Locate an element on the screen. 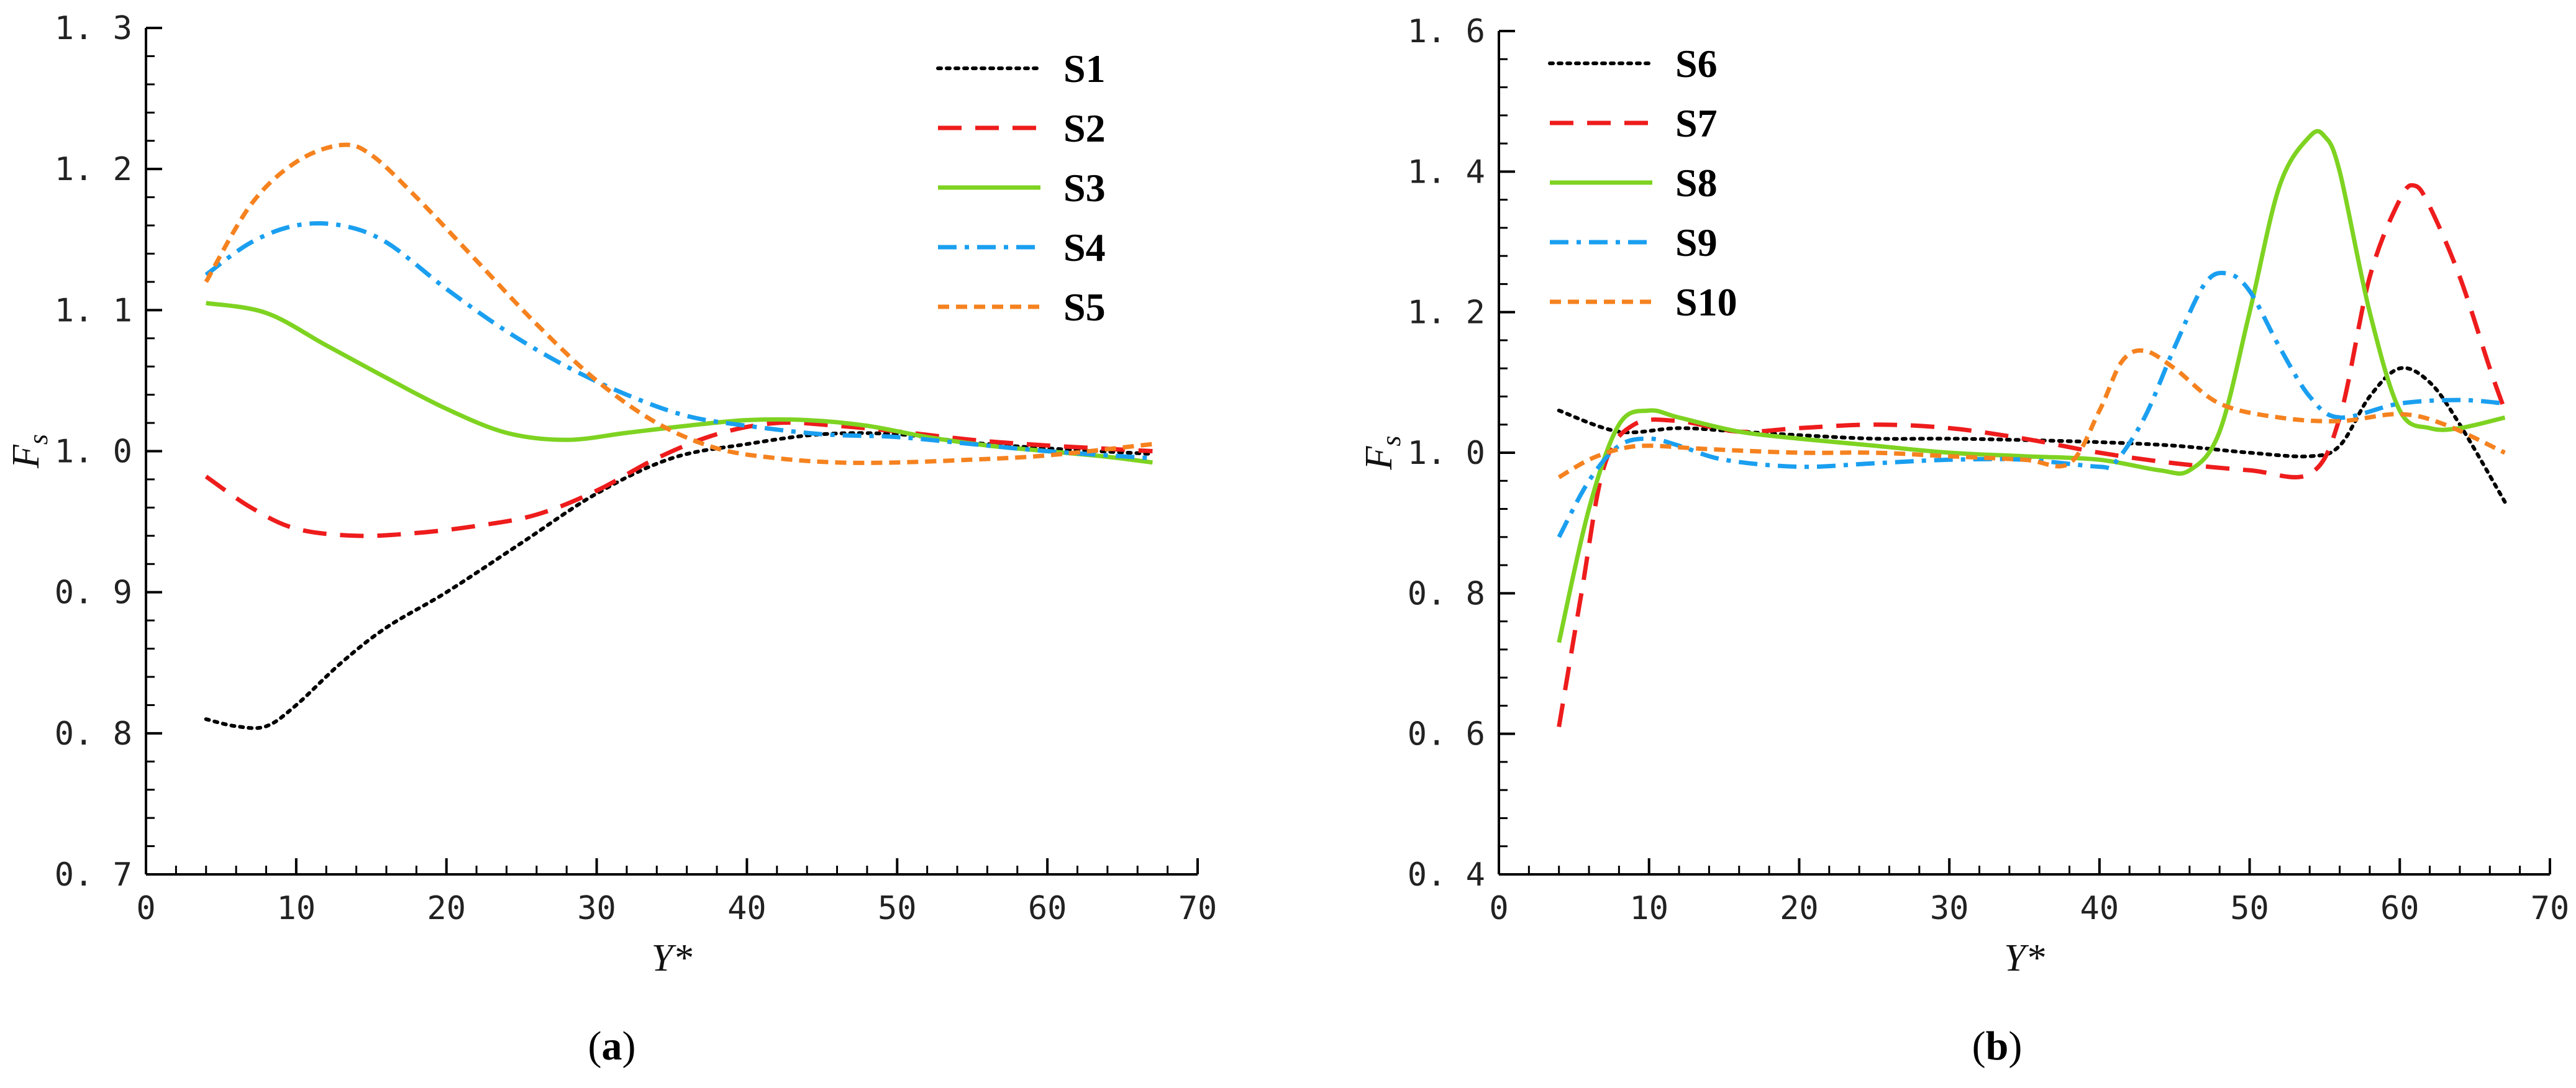 The width and height of the screenshot is (2576, 1088). series-line-s2 is located at coordinates (678, 479).